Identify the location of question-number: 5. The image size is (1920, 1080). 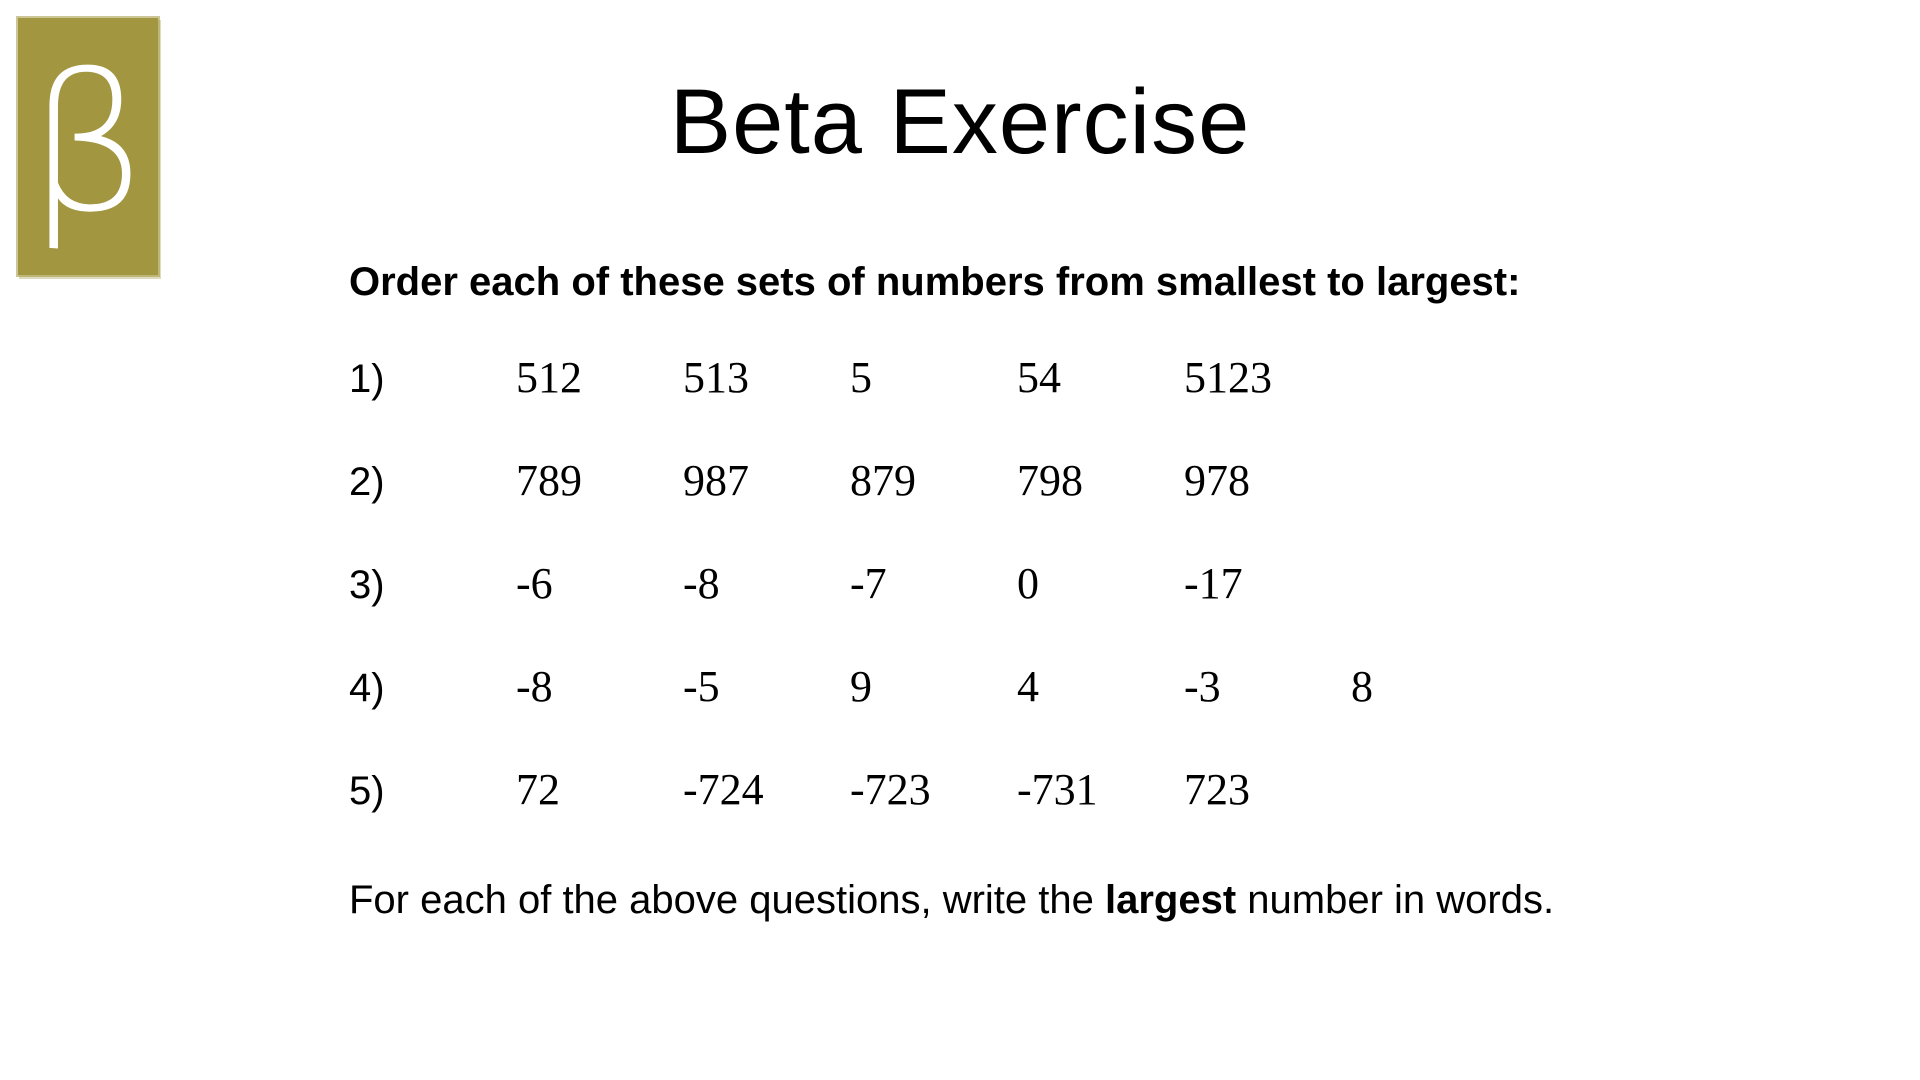
(861, 377).